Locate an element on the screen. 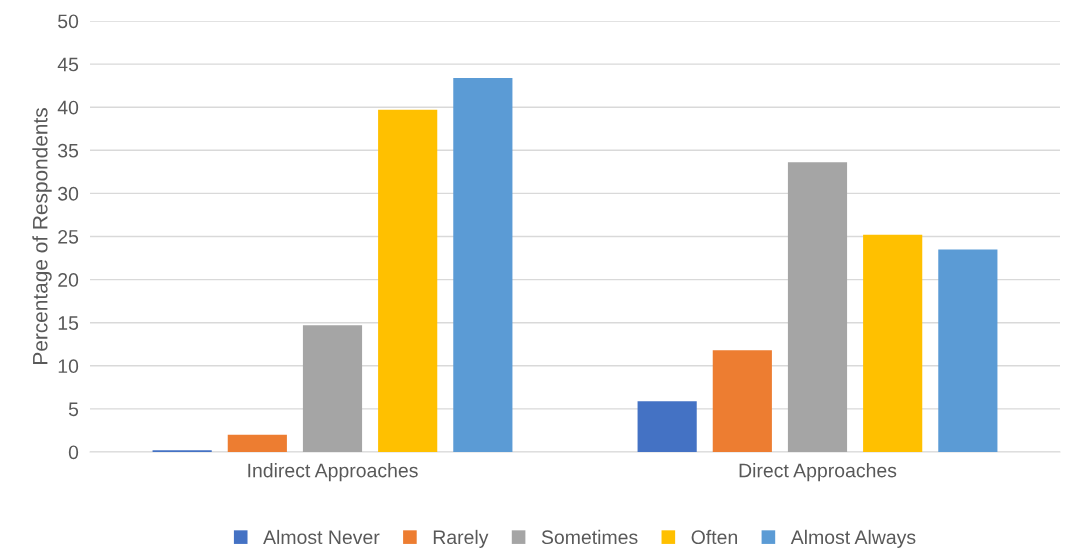 The height and width of the screenshot is (550, 1065). x-tick-label: Direct Approaches is located at coordinates (818, 472).